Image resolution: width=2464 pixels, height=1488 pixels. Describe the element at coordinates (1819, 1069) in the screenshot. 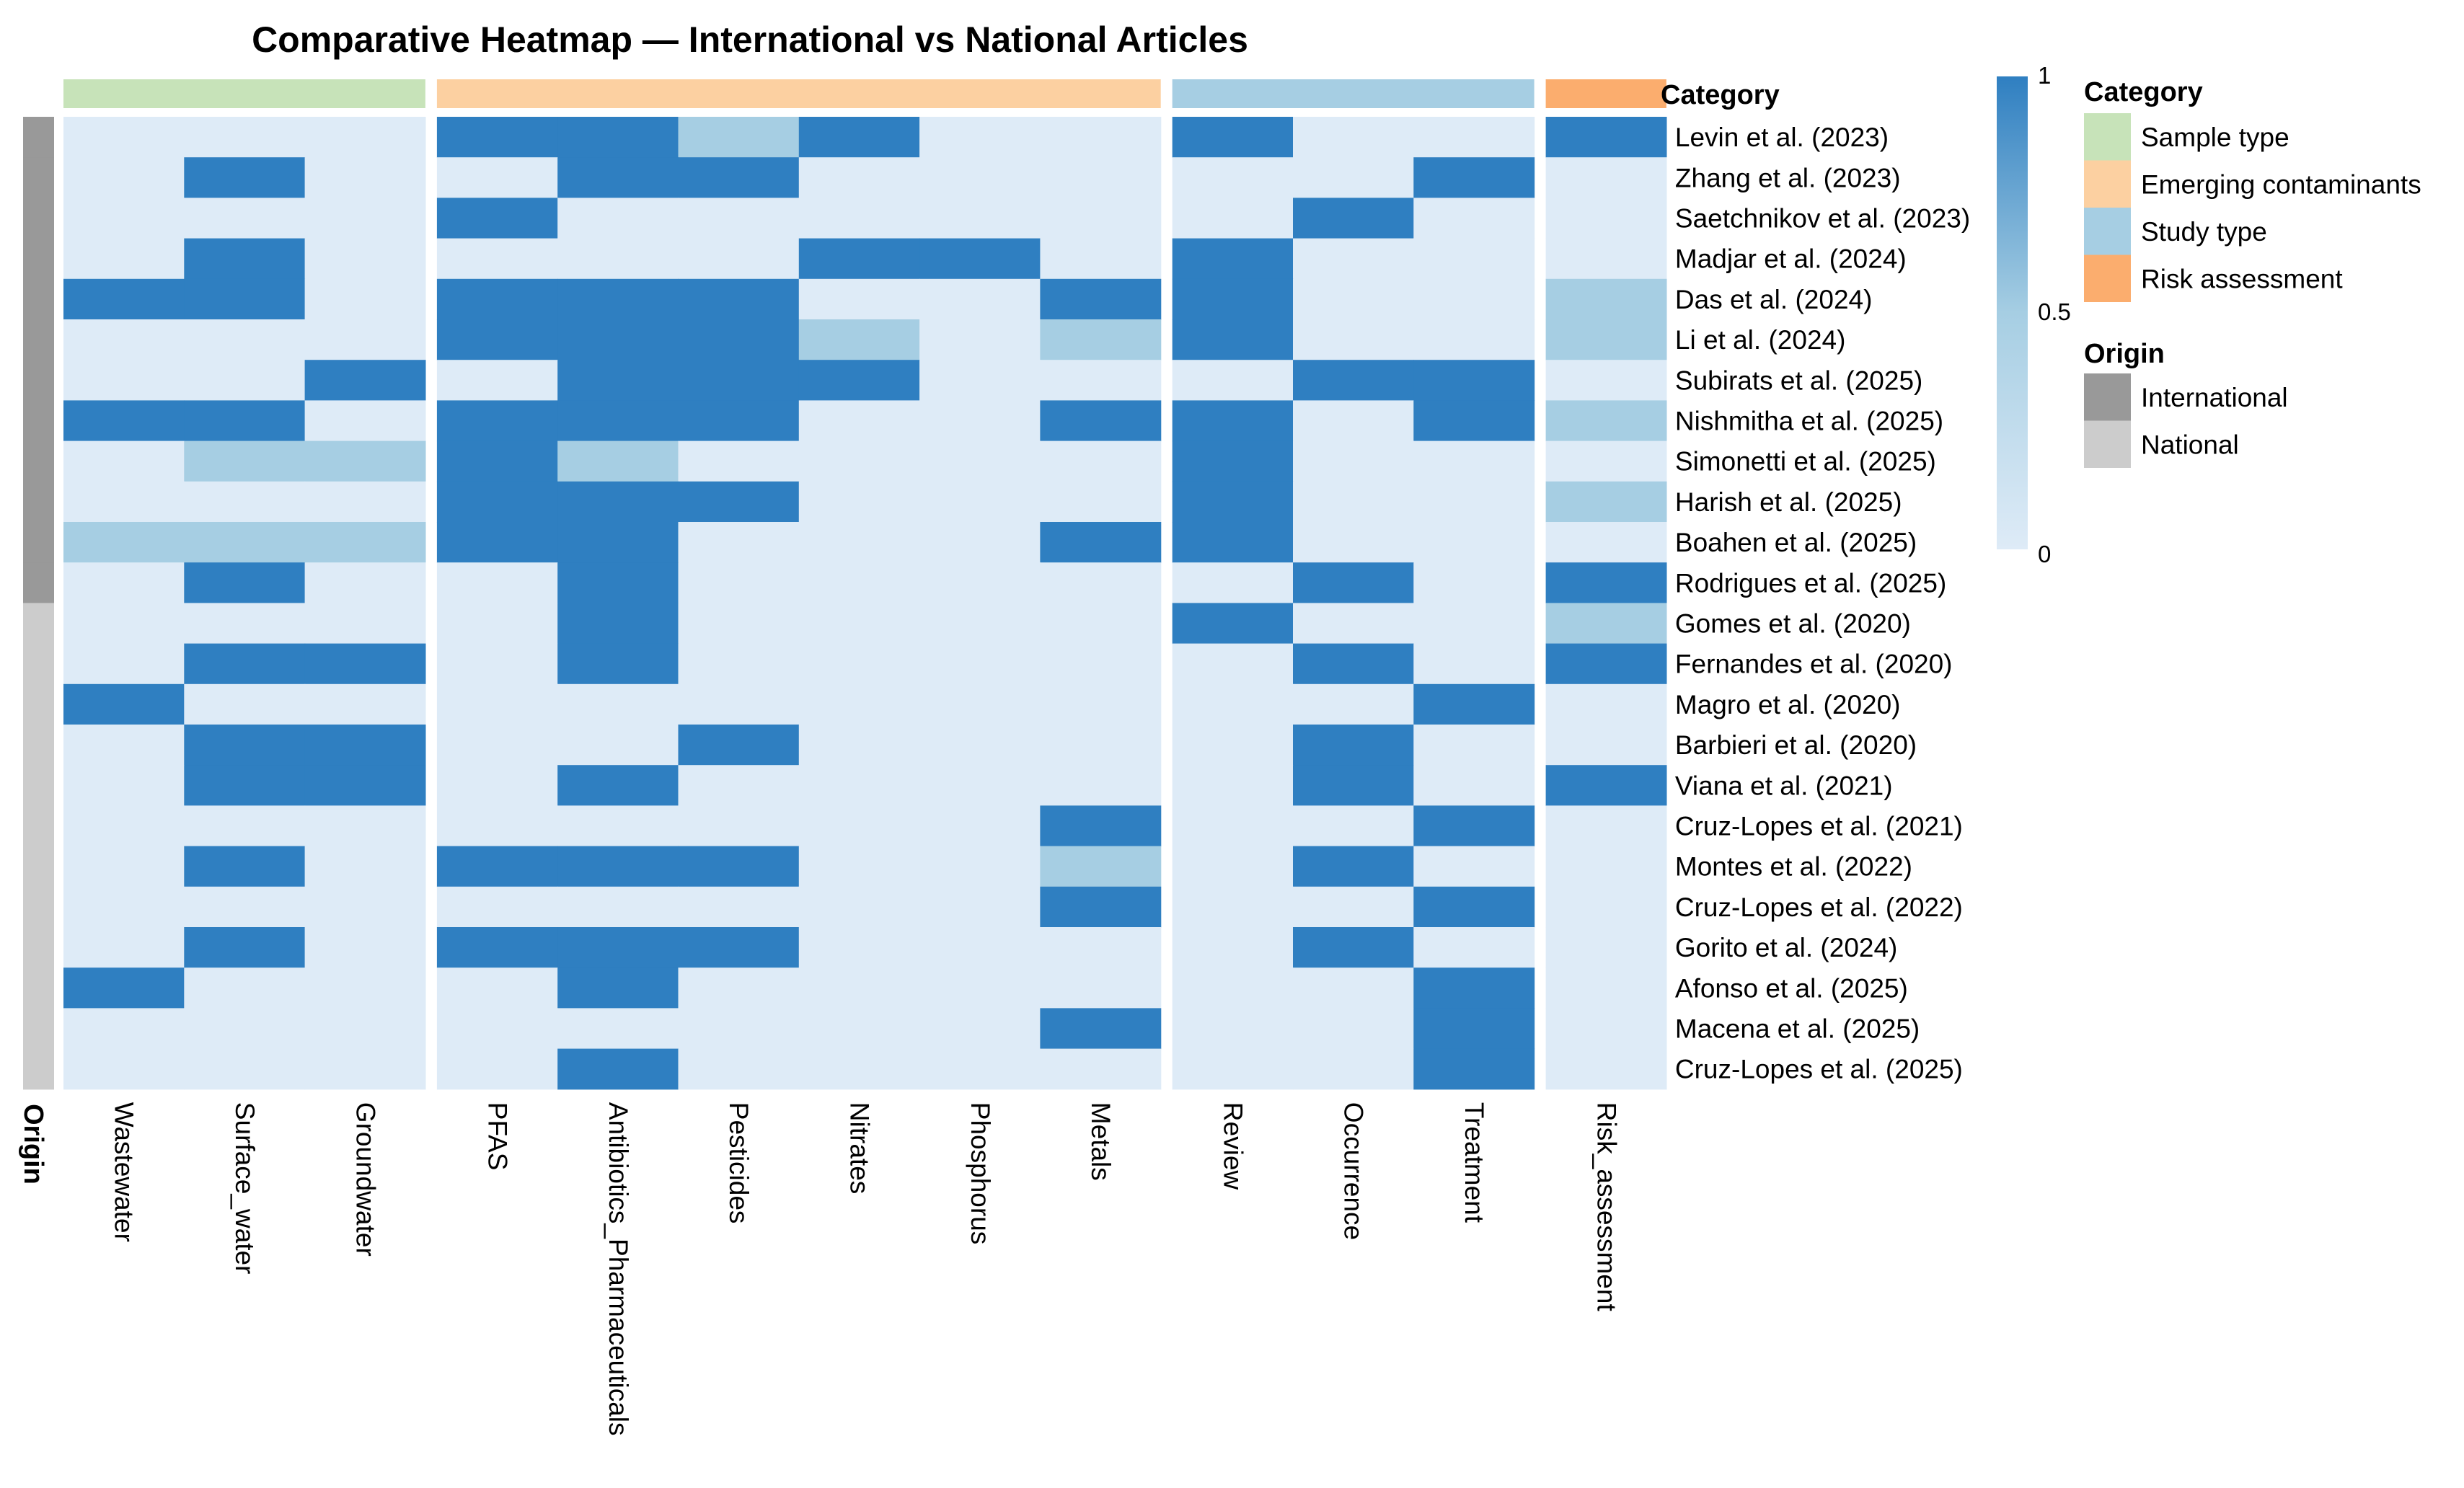

I see `row-label: Cruz-Lopes et al. (2025)` at that location.